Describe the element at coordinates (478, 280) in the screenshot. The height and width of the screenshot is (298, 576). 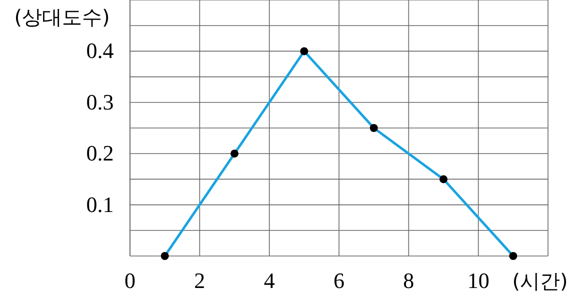
I see `x-tick-label: 10` at that location.